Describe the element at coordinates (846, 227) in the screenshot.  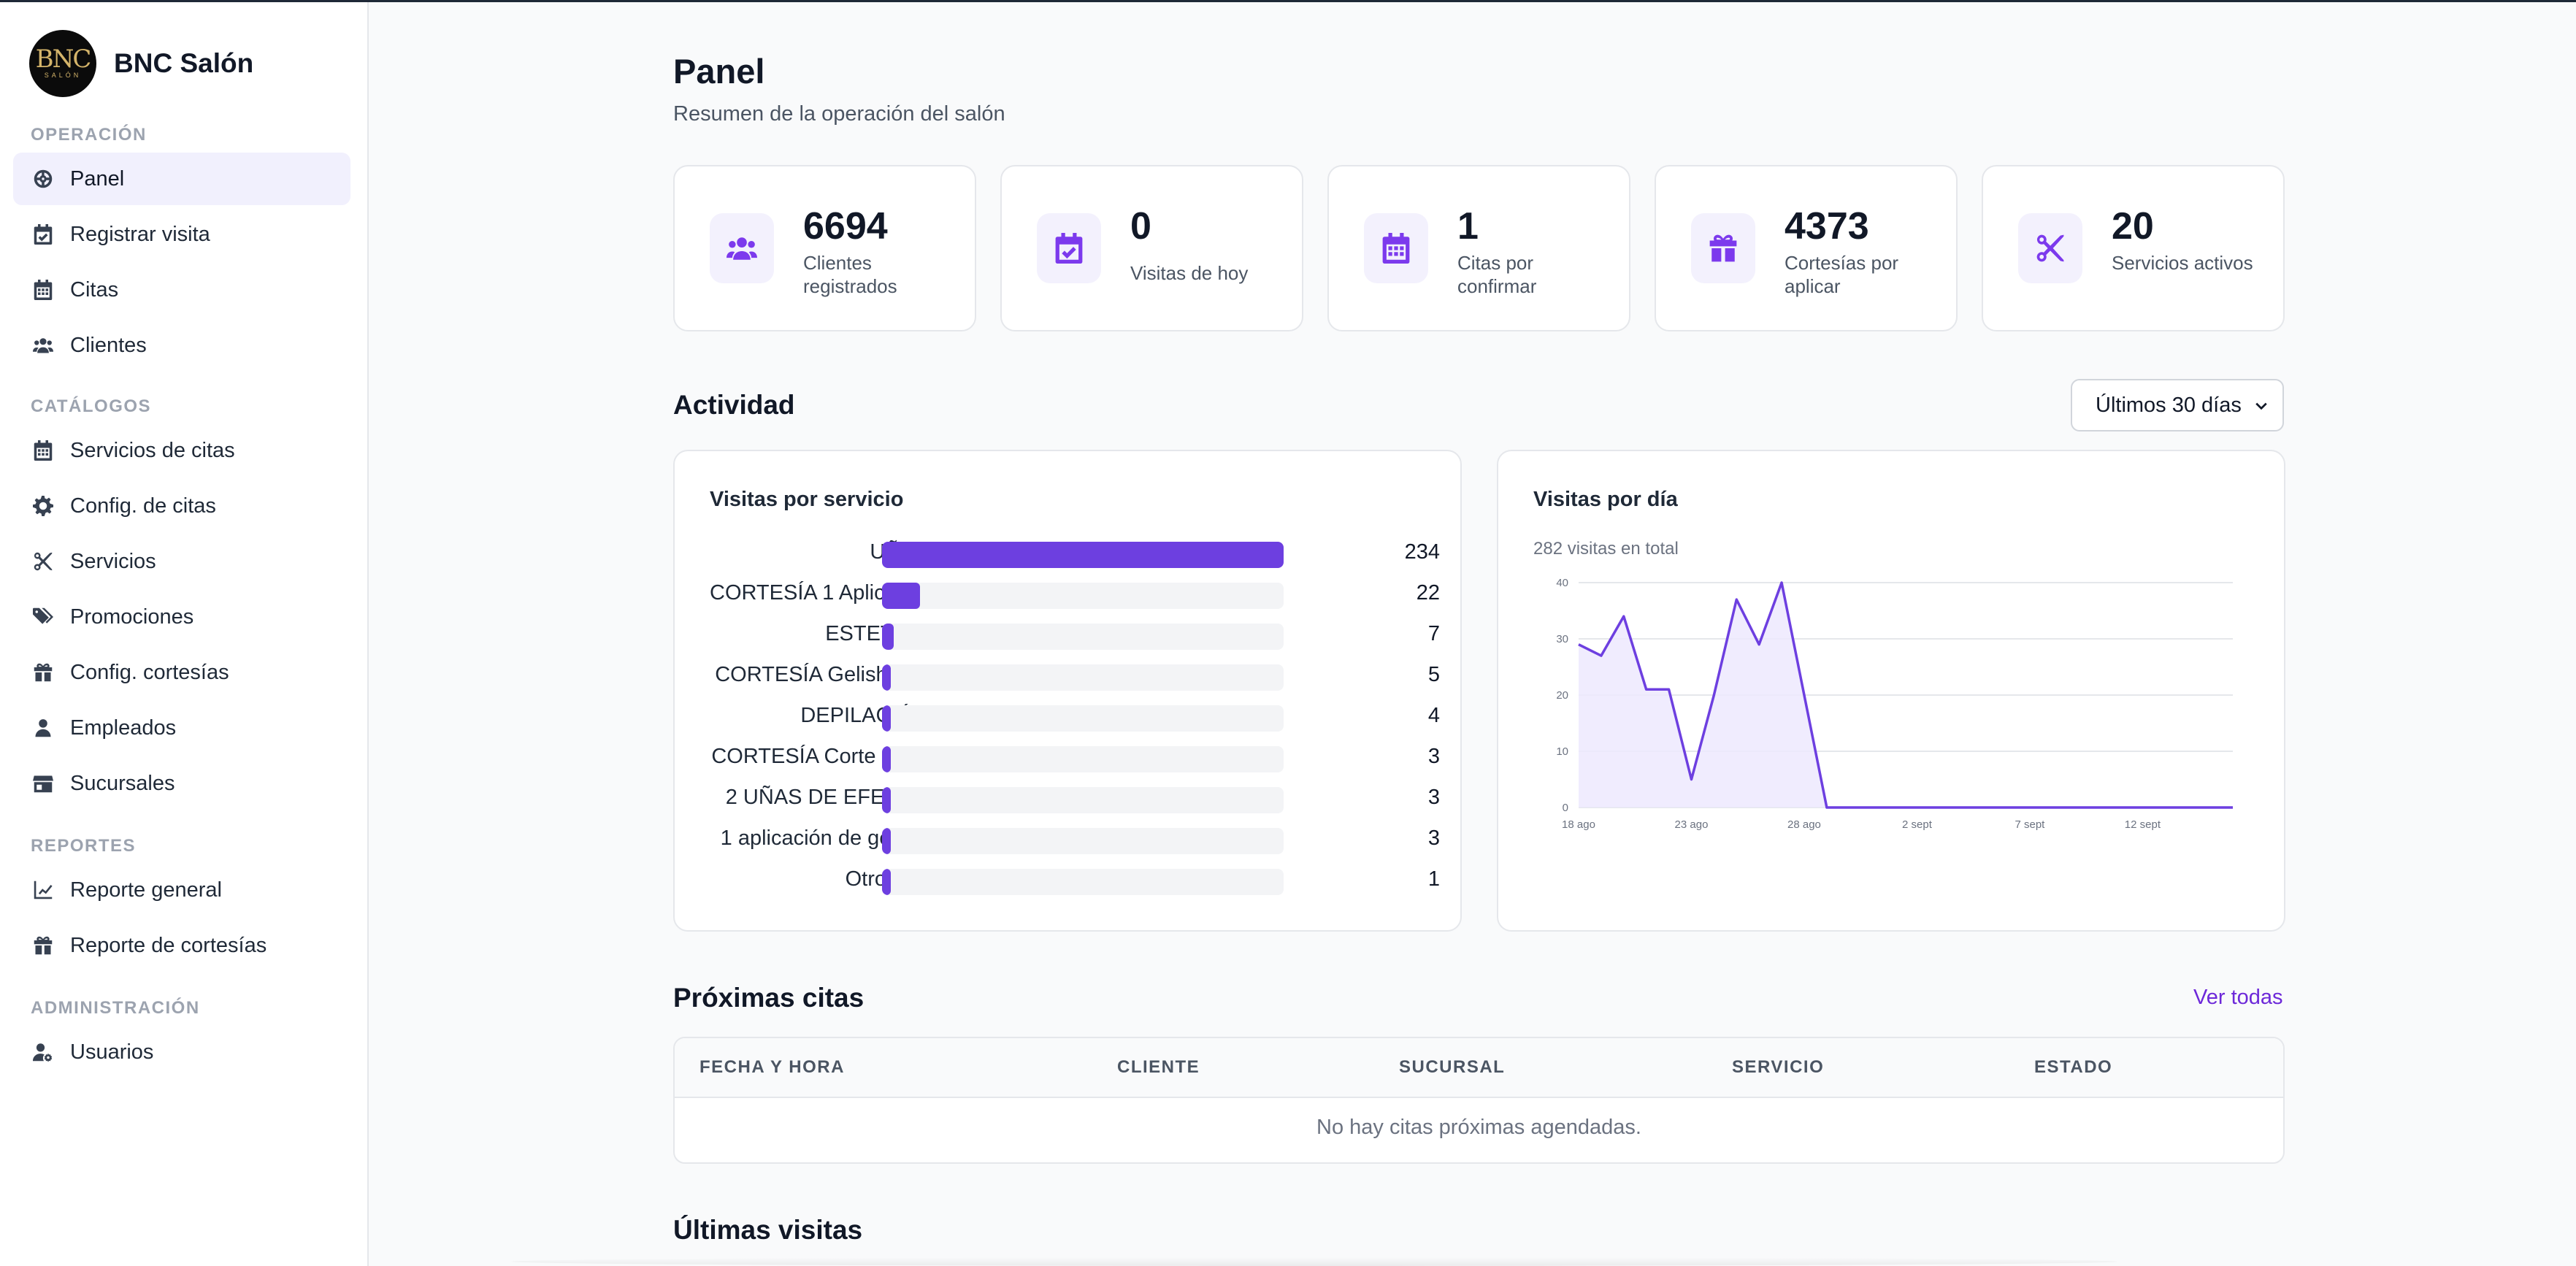
I see `stat-value: 6694` at that location.